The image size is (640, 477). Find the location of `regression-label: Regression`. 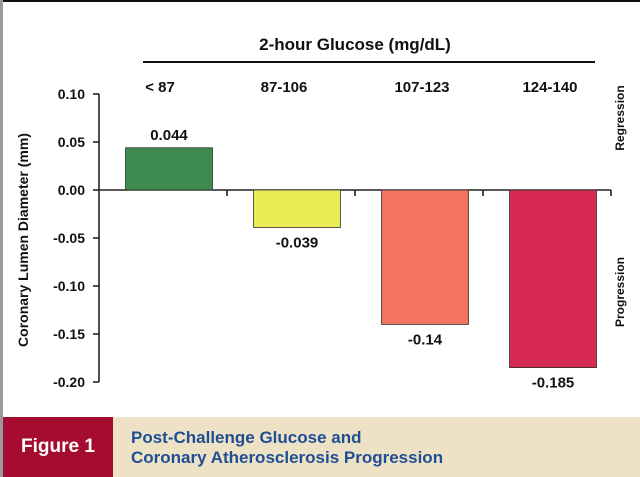

regression-label: Regression is located at coordinates (620, 117).